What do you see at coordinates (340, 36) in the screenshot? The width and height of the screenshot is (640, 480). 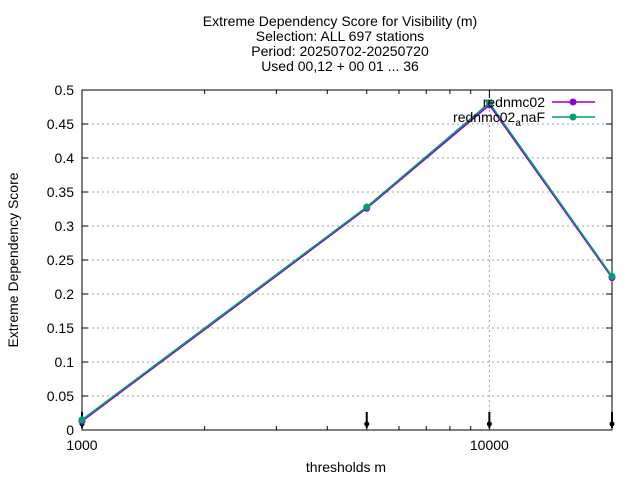 I see `chart-title-line: Selection: ALL 697 stations` at bounding box center [340, 36].